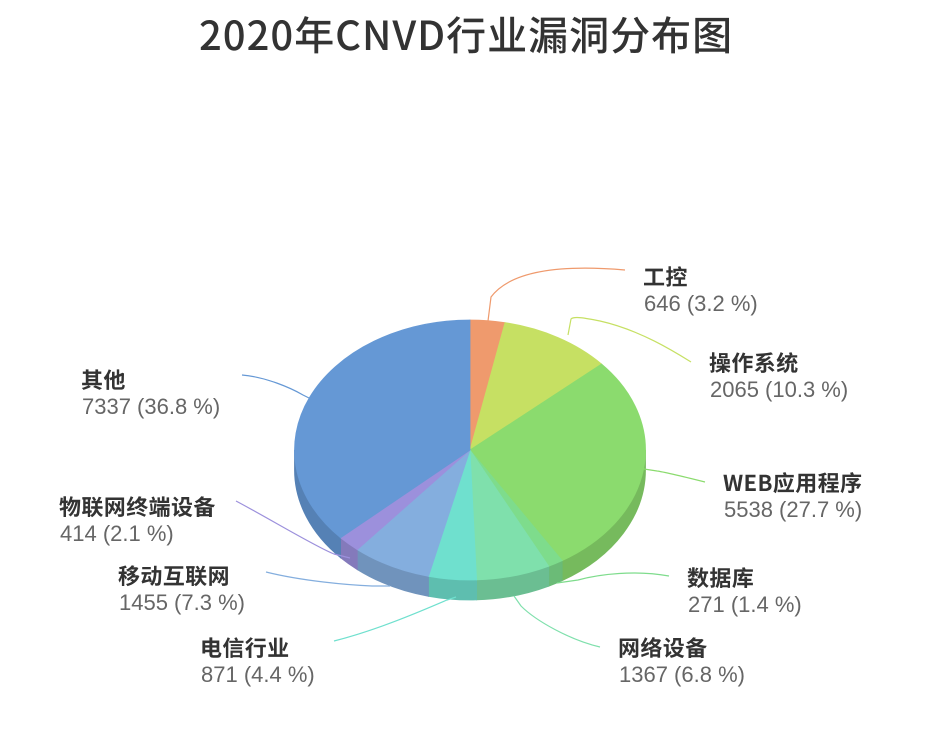 The image size is (926, 733). What do you see at coordinates (793, 509) in the screenshot?
I see `svg-text: 5538 (27.7 %)` at bounding box center [793, 509].